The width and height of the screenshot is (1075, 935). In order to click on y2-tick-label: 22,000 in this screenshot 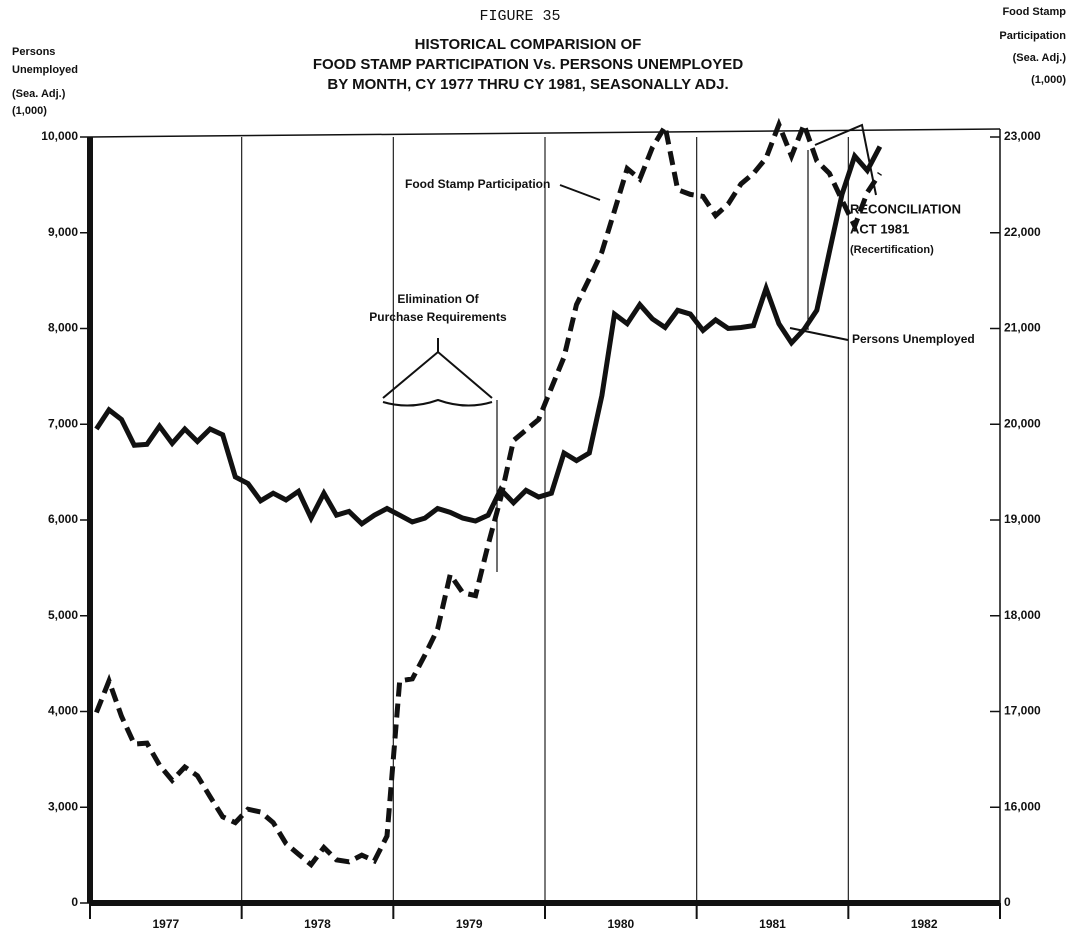, I will do `click(1022, 232)`.